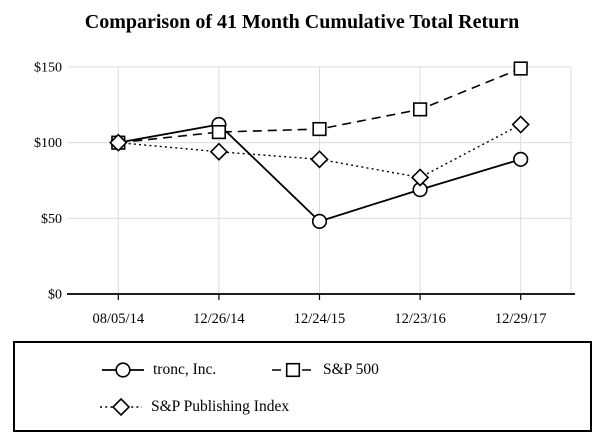 The width and height of the screenshot is (604, 444). I want to click on legend-label-sp-500: S&P 500, so click(351, 369).